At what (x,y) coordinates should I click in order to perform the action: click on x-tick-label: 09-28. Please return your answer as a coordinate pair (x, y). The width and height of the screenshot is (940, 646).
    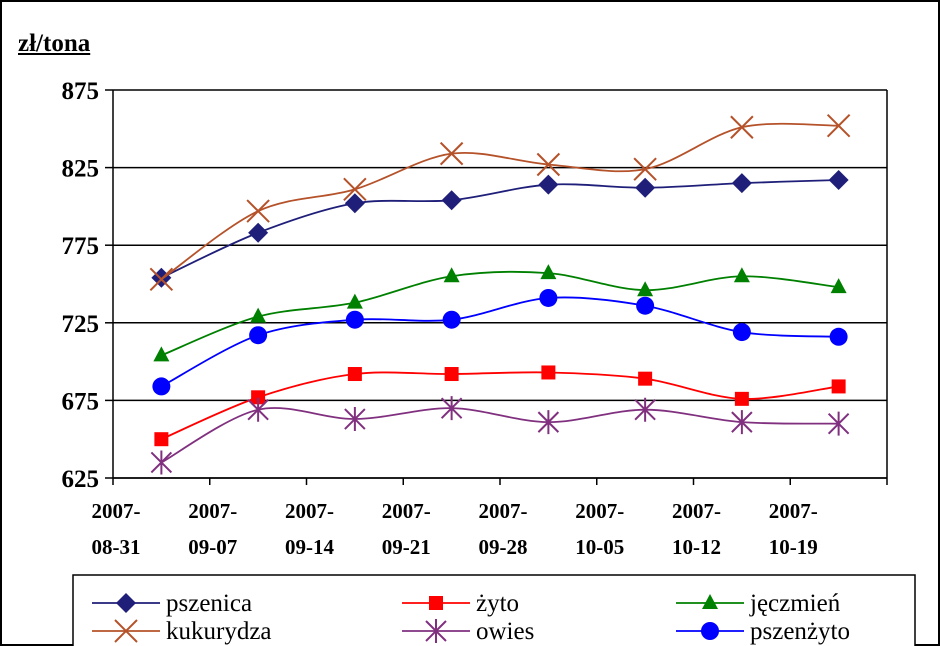
    Looking at the image, I should click on (503, 547).